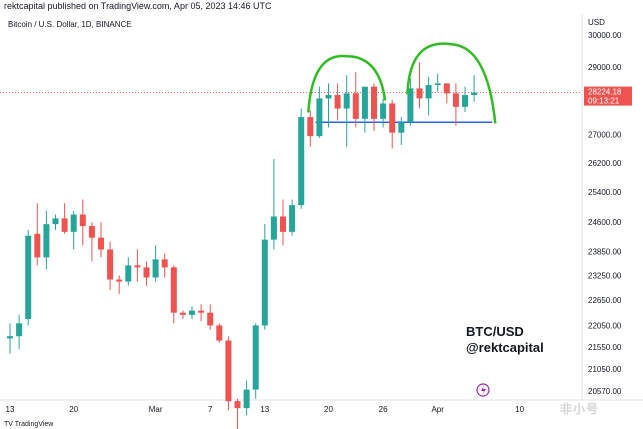  I want to click on price-tick-label: 25400.00, so click(605, 192).